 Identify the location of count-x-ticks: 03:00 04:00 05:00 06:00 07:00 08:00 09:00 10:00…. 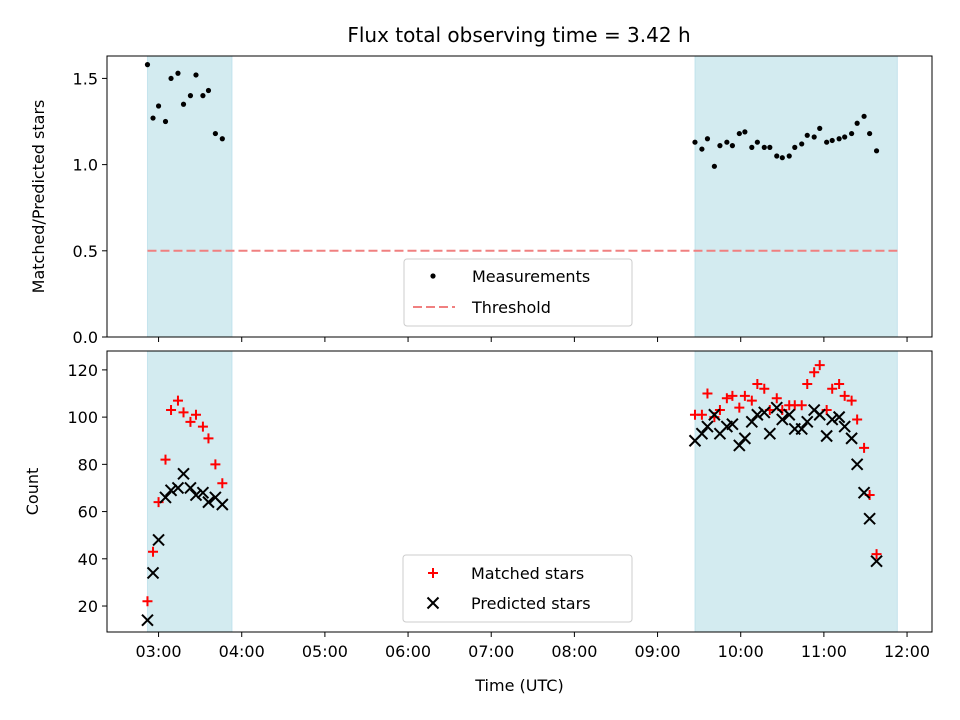
(533, 646).